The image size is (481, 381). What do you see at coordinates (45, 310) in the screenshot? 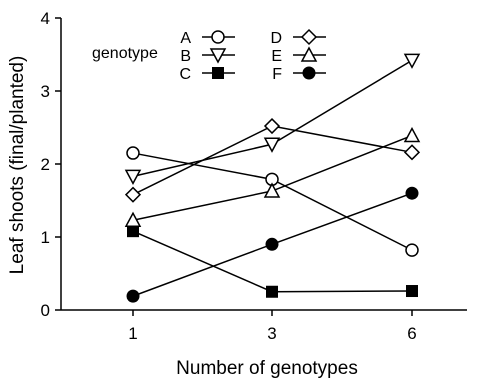
I see `y-tick-label: 0` at bounding box center [45, 310].